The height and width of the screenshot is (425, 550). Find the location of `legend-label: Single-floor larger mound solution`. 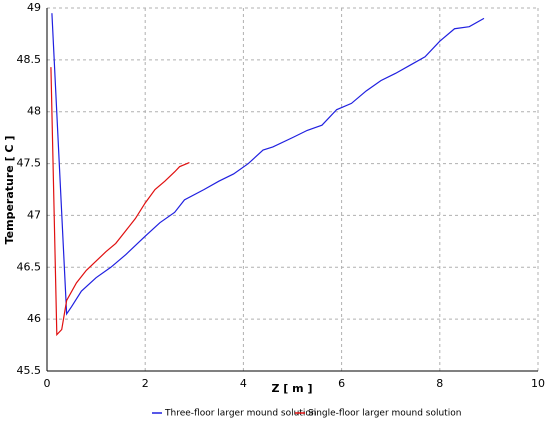

legend-label: Single-floor larger mound solution is located at coordinates (384, 414).